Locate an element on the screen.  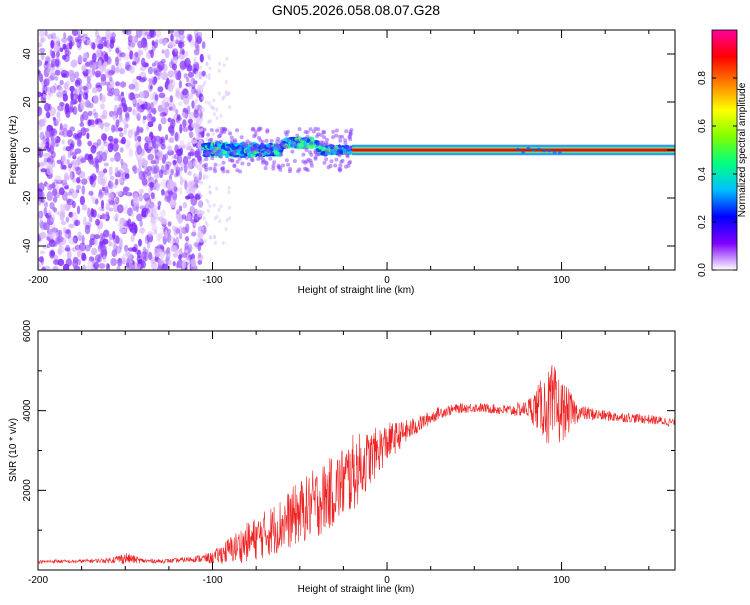
colorbar-tick-label: 0.0 is located at coordinates (702, 270).